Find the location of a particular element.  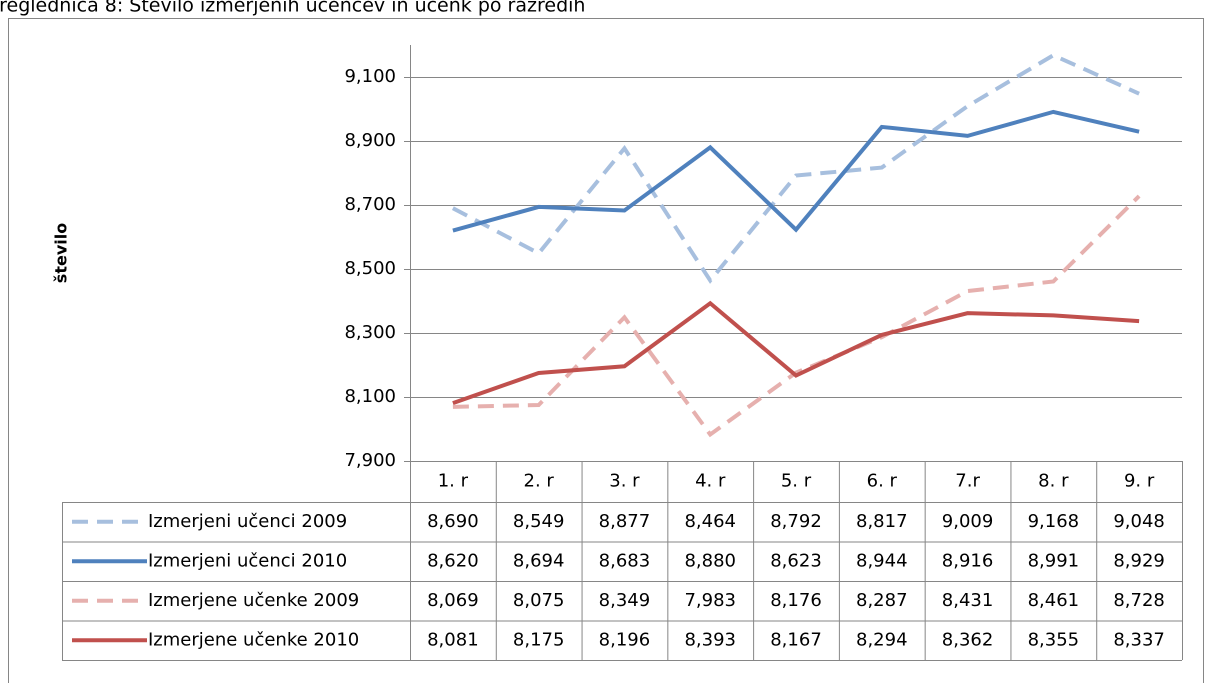

legend-label: Izmerjeni učenci 2010 is located at coordinates (247, 560).